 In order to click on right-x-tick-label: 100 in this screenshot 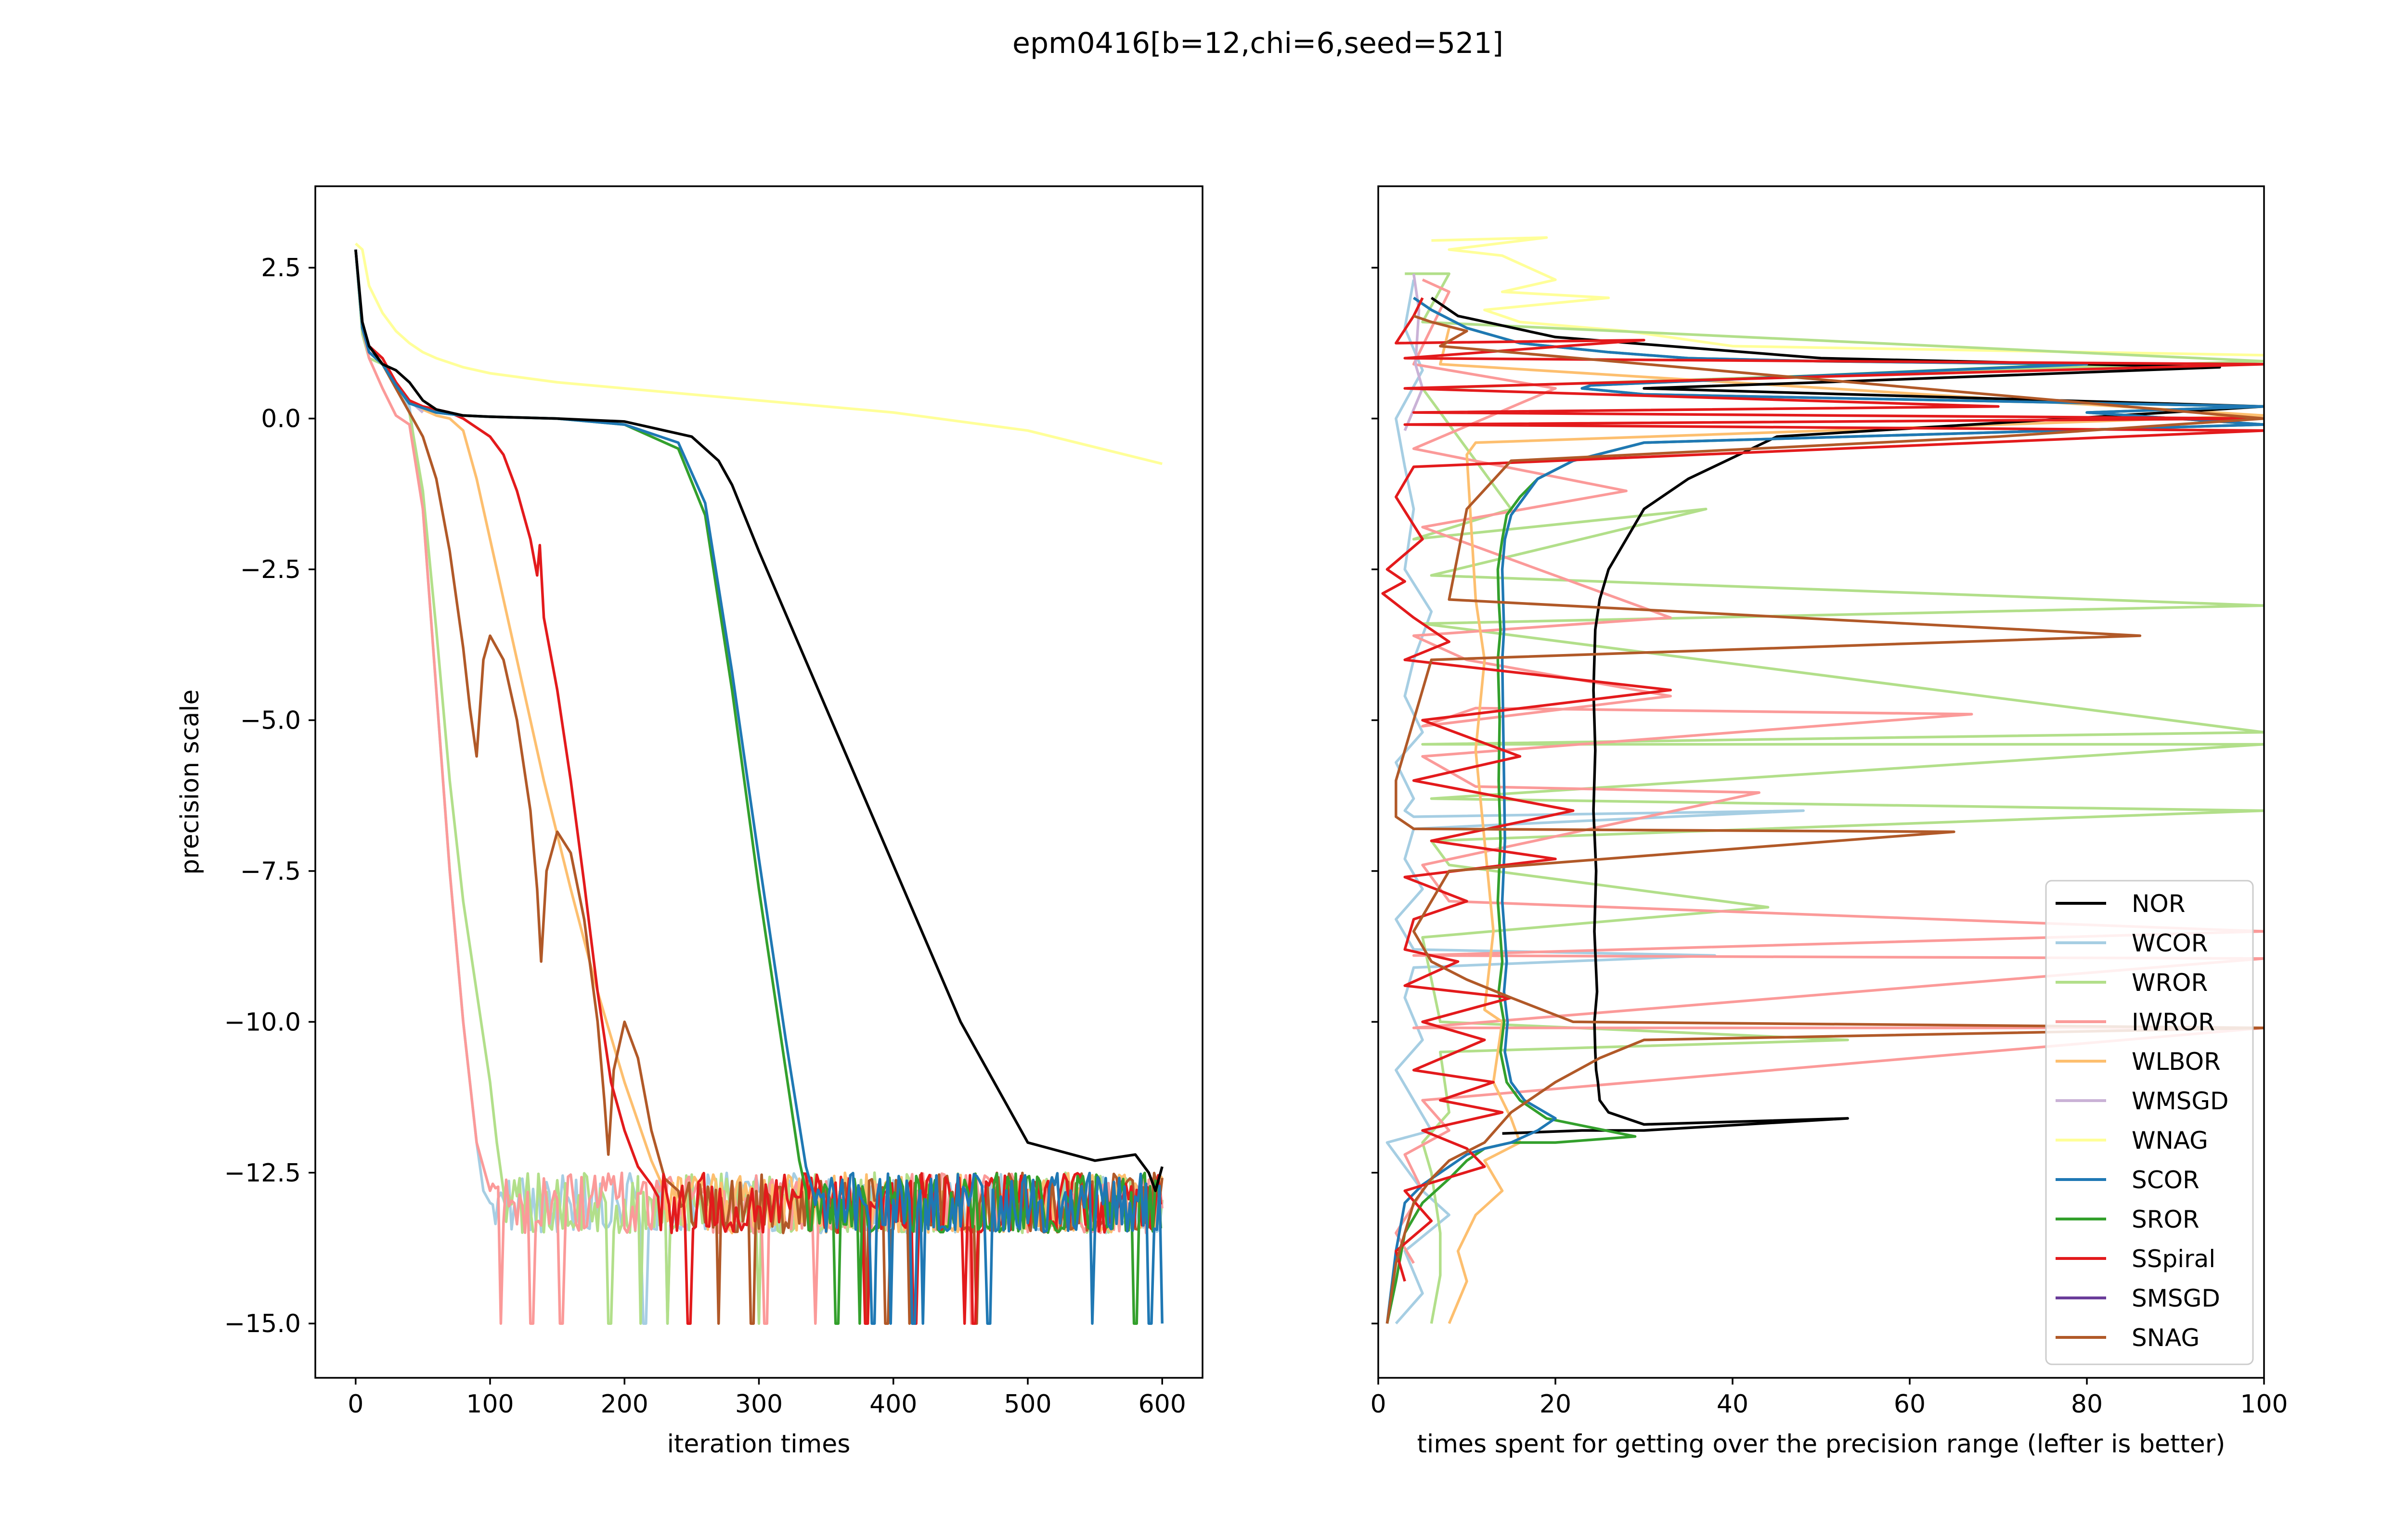, I will do `click(2264, 1404)`.